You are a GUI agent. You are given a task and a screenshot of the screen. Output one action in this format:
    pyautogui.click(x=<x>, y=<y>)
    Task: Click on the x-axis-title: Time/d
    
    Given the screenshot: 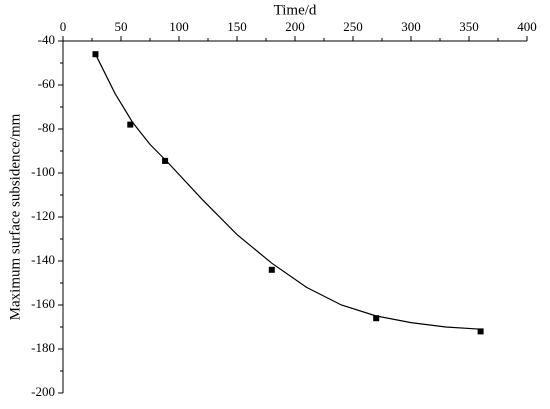 What is the action you would take?
    pyautogui.click(x=295, y=10)
    